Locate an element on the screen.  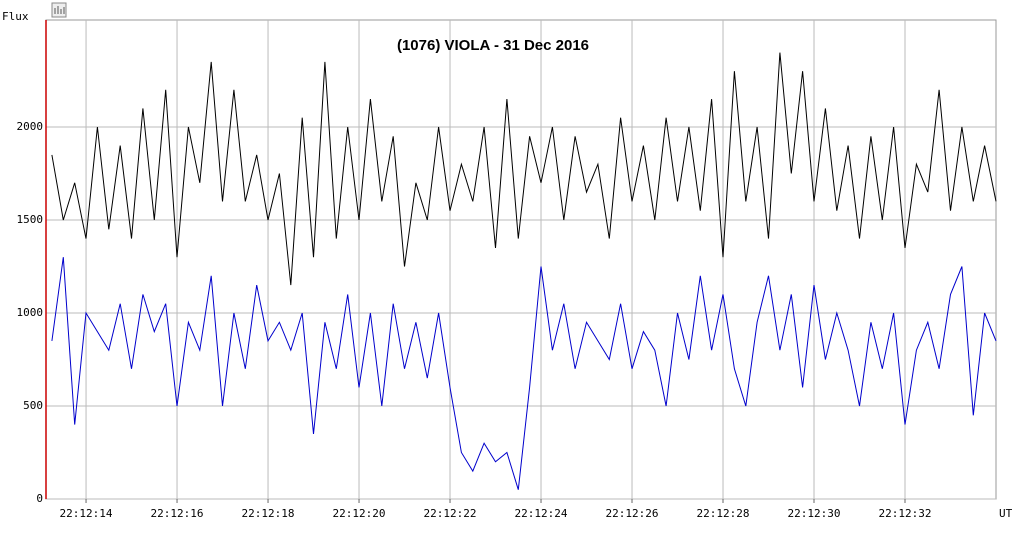
chart-title: (1076) VIOLA - 31 Dec 2016 is located at coordinates (493, 45).